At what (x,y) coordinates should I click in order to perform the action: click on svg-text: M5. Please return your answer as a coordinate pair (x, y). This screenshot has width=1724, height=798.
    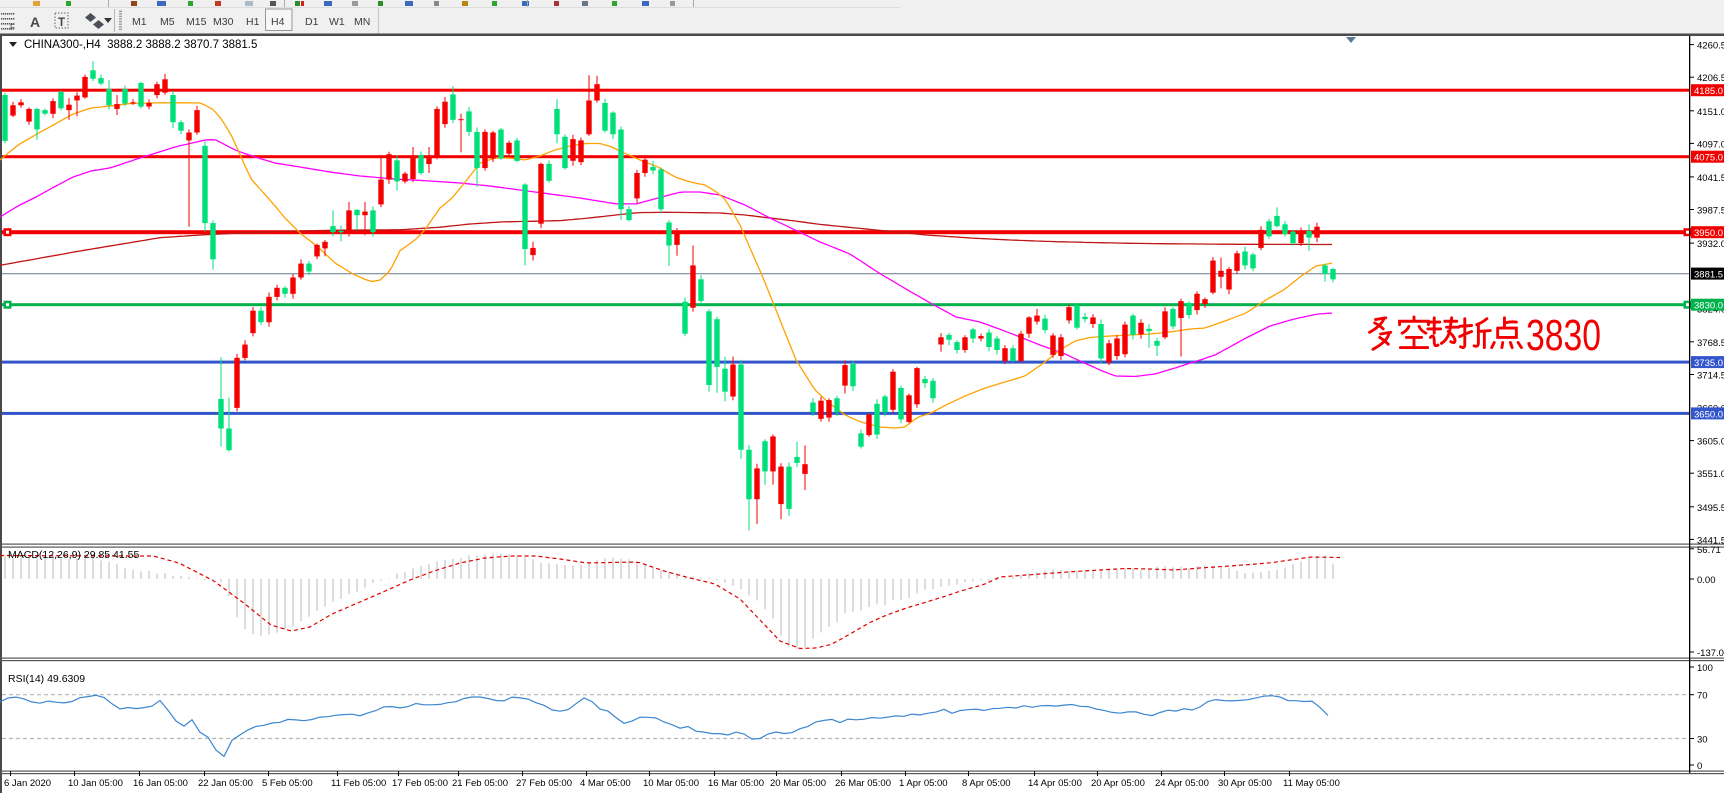
    Looking at the image, I should click on (167, 22).